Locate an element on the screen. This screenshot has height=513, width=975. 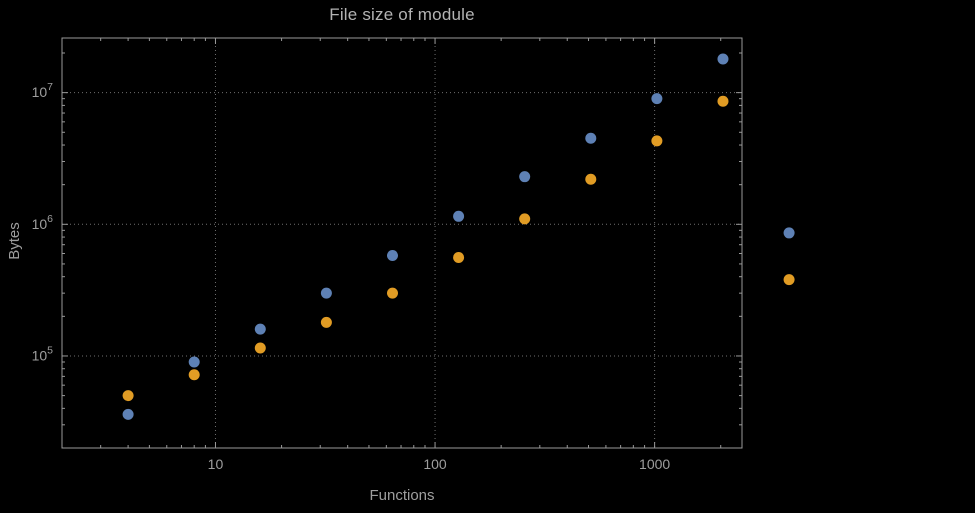
y-tick-label: 10⁵ is located at coordinates (43, 353).